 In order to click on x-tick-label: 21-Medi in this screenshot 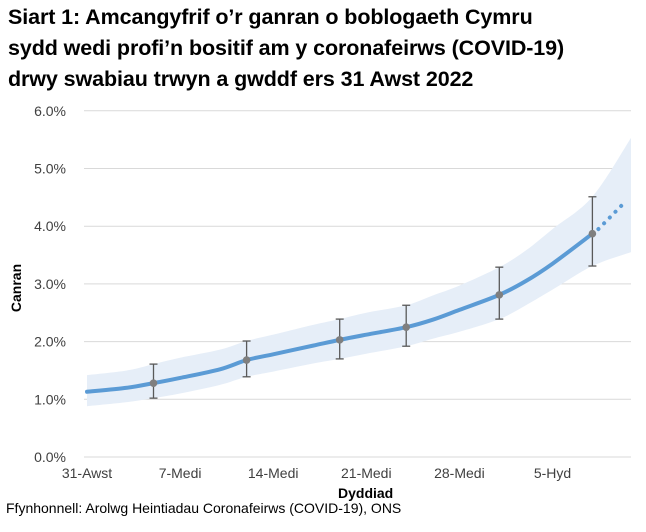, I will do `click(366, 473)`.